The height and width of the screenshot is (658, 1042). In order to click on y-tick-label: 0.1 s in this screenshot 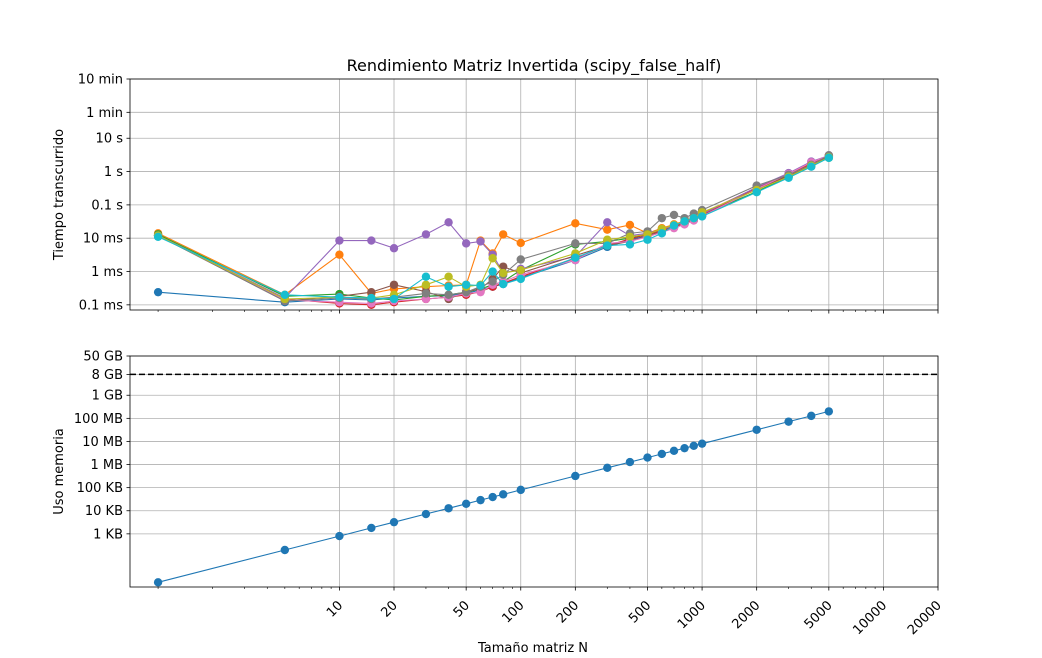, I will do `click(107, 205)`.